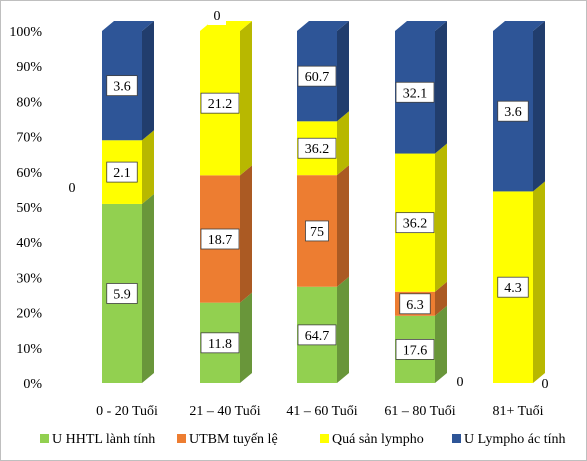 This screenshot has height=461, width=587. What do you see at coordinates (419, 411) in the screenshot?
I see `x-tick-label: 61 – 80 Tuổi` at bounding box center [419, 411].